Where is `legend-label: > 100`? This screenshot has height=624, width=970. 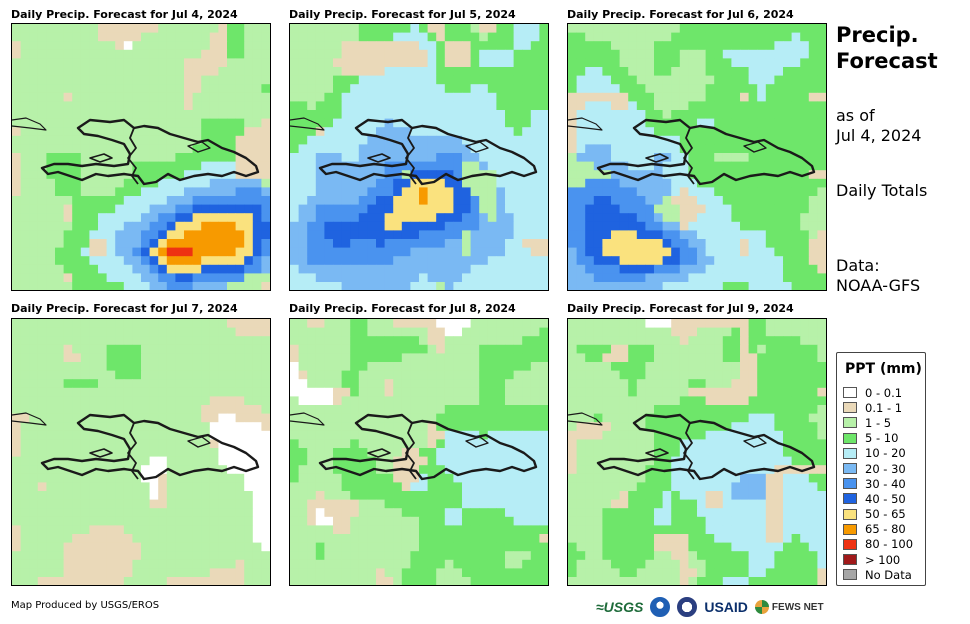
legend-label: > 100 is located at coordinates (883, 559).